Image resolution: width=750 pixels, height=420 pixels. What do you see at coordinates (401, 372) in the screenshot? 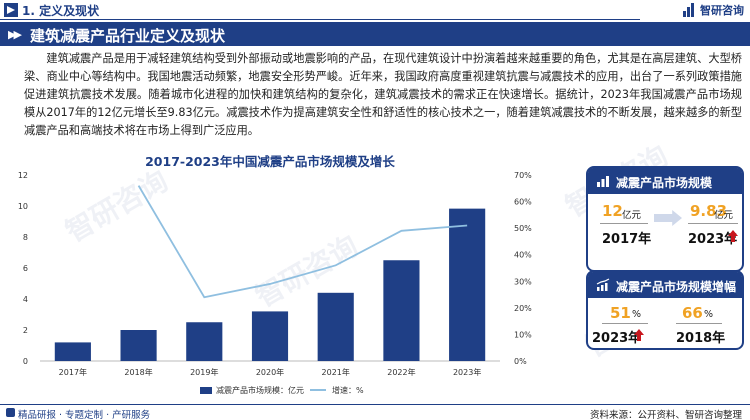
I see `x-axis-tick-label: 2022年` at bounding box center [401, 372].